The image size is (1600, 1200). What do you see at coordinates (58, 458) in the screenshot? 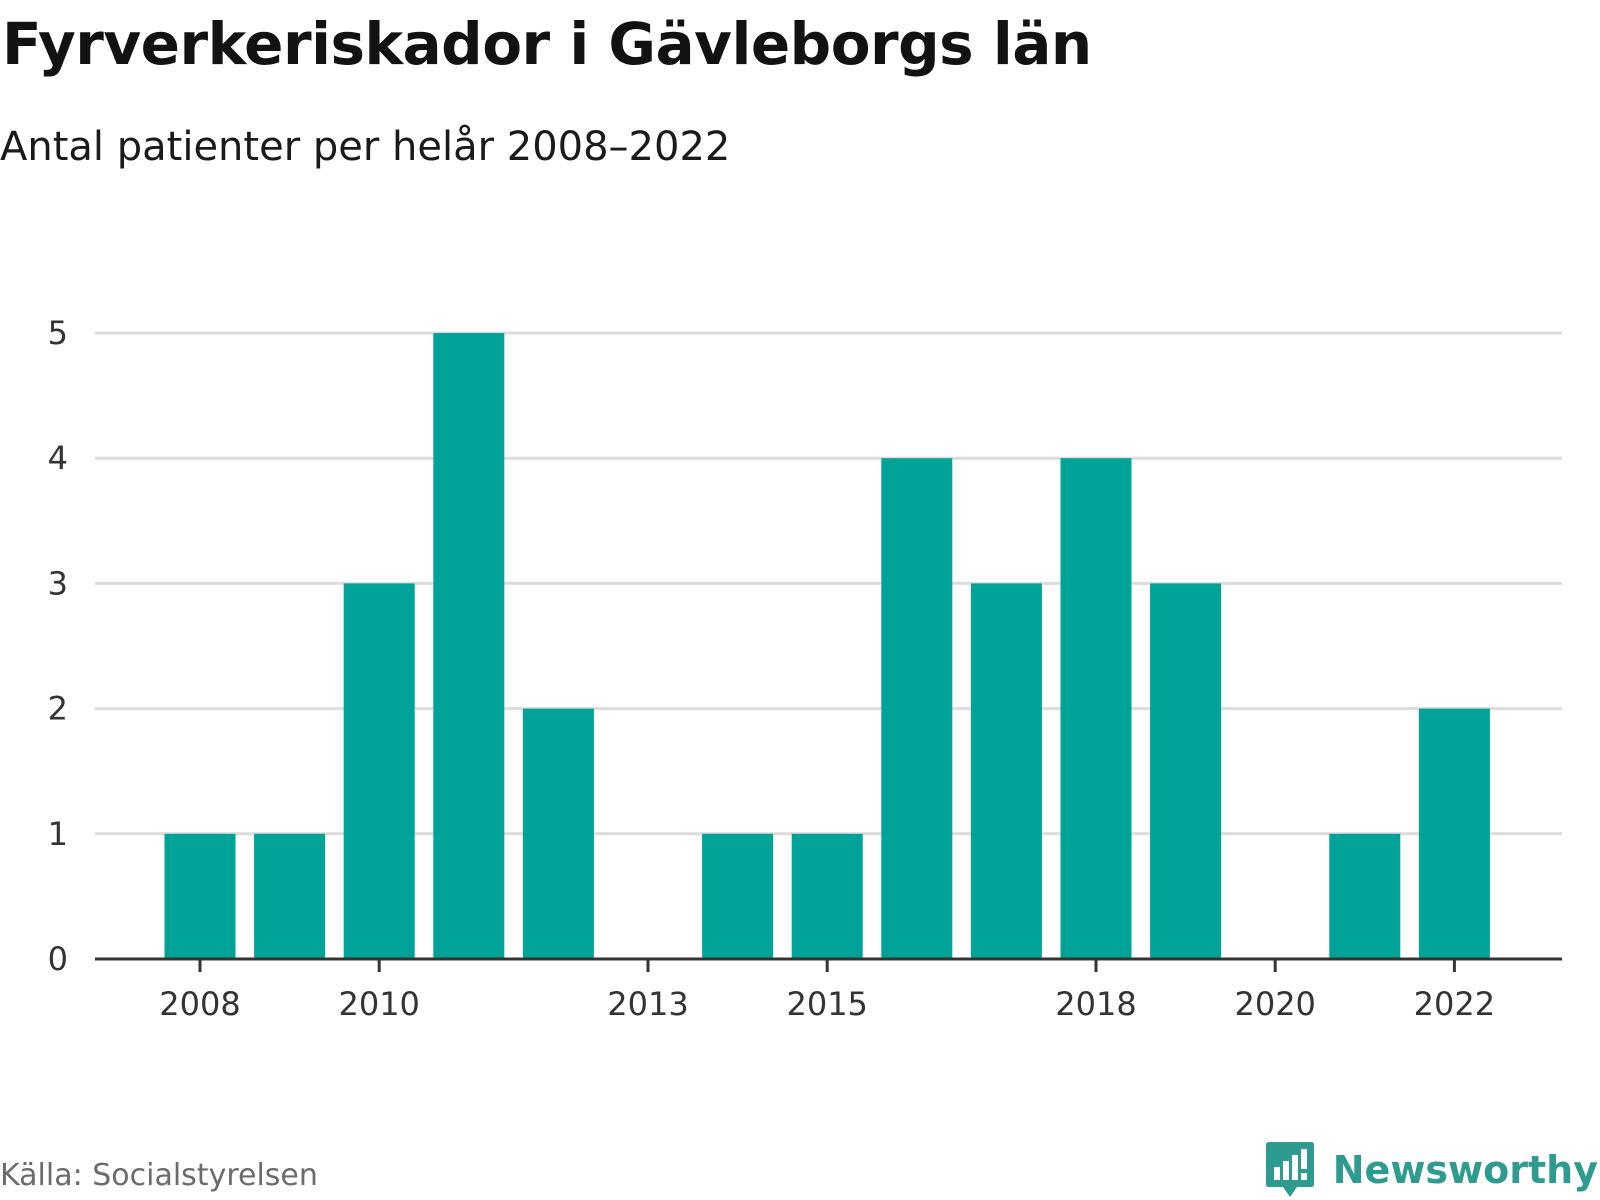
I see `y-tick-label: 4` at bounding box center [58, 458].